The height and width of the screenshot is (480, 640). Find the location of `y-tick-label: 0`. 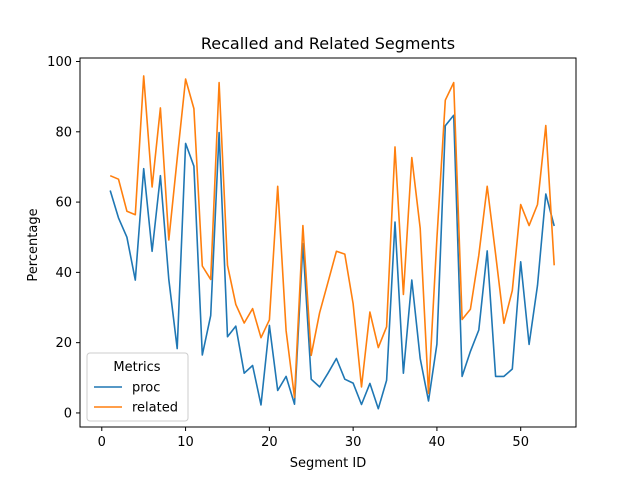

y-tick-label: 0 is located at coordinates (68, 413).